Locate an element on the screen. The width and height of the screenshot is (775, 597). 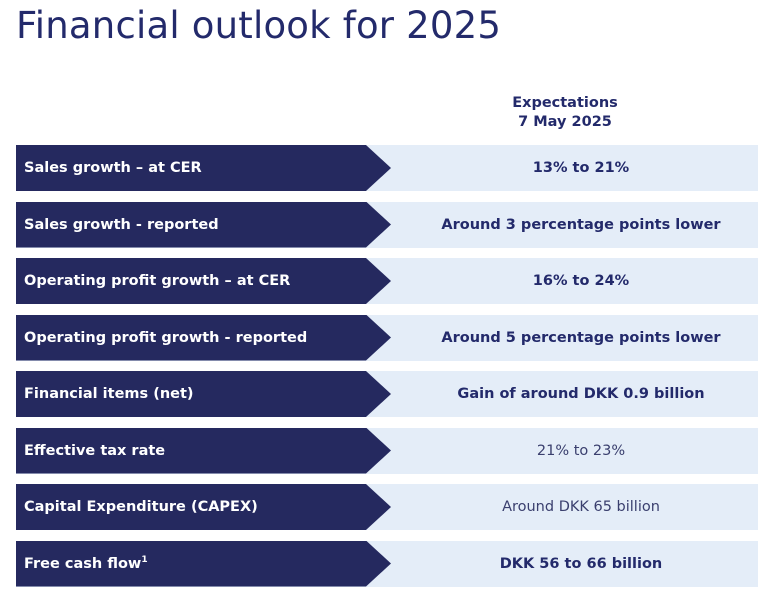
row-value: 21% to 23% is located at coordinates (581, 450).